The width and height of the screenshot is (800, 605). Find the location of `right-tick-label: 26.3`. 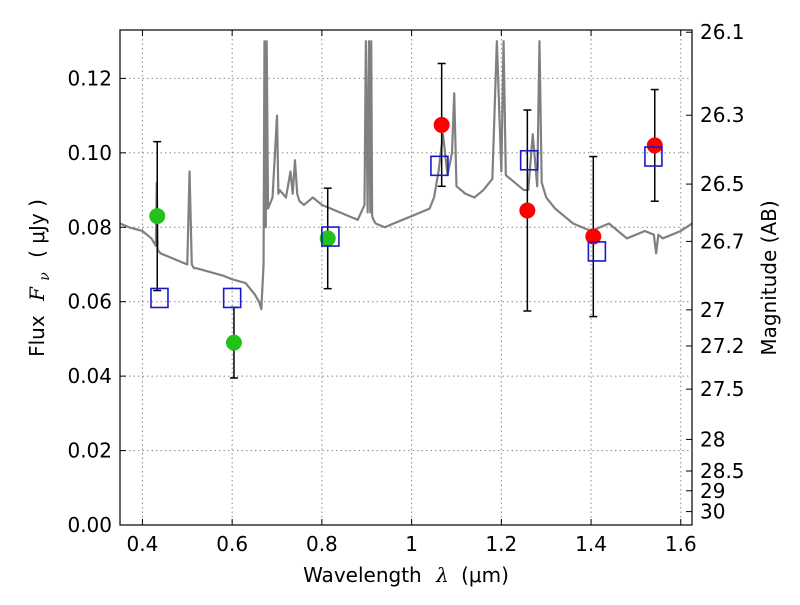

right-tick-label: 26.3 is located at coordinates (722, 115).